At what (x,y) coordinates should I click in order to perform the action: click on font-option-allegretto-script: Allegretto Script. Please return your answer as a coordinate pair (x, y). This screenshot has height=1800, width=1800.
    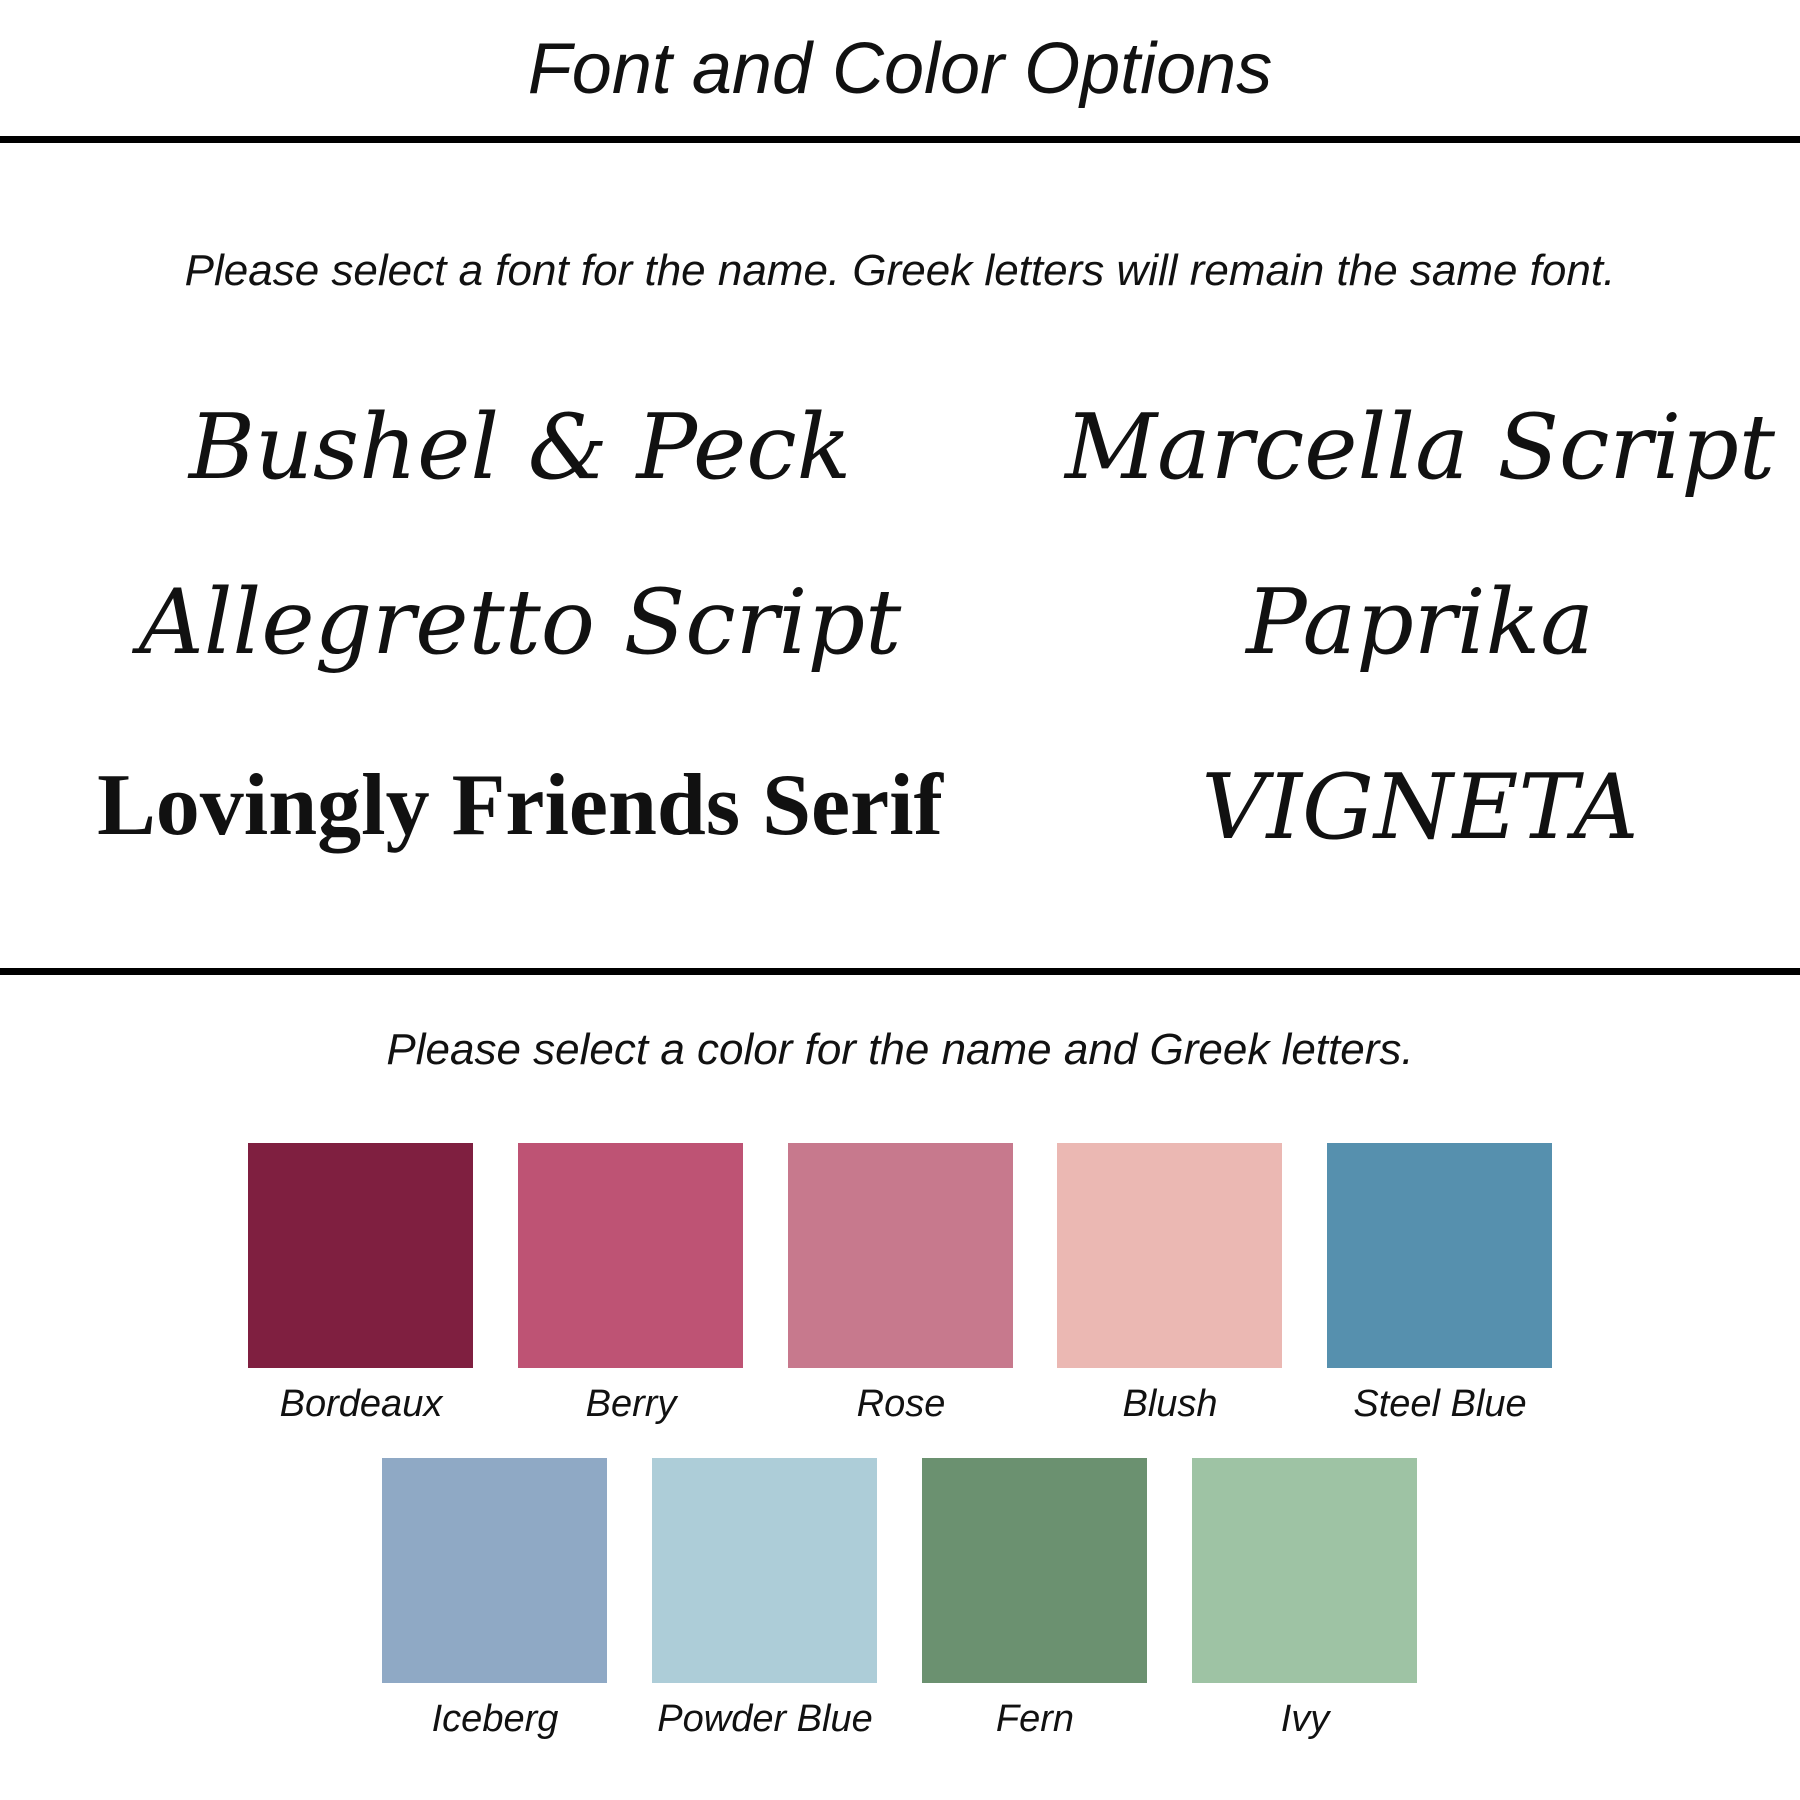
    Looking at the image, I should click on (520, 622).